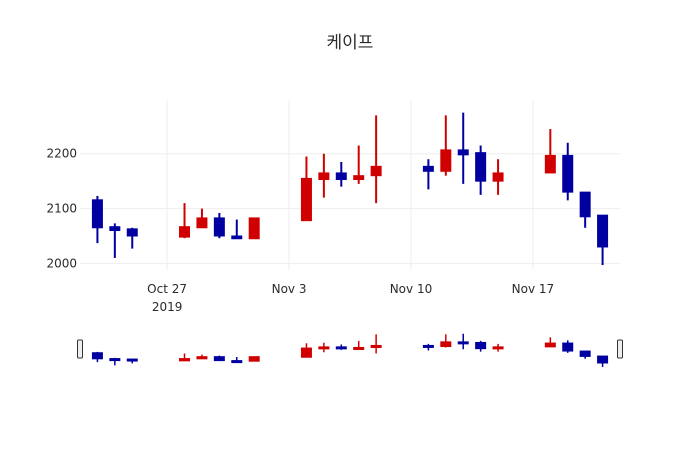 Image resolution: width=700 pixels, height=450 pixels. I want to click on x-tick-year-label: 2019, so click(167, 307).